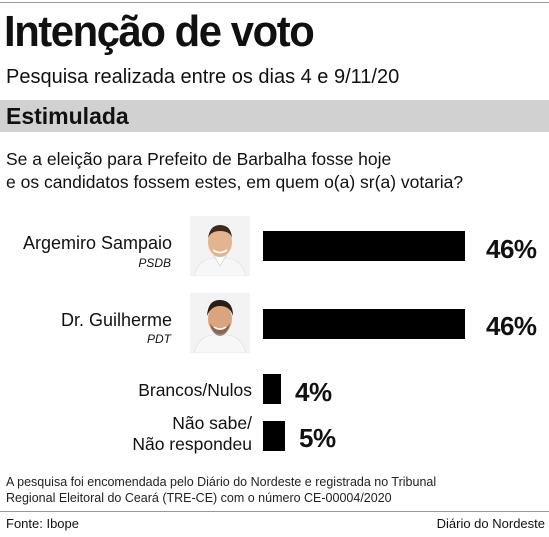 This screenshot has height=537, width=549. Describe the element at coordinates (42, 523) in the screenshot. I see `source-label: Fonte: Ibope` at that location.